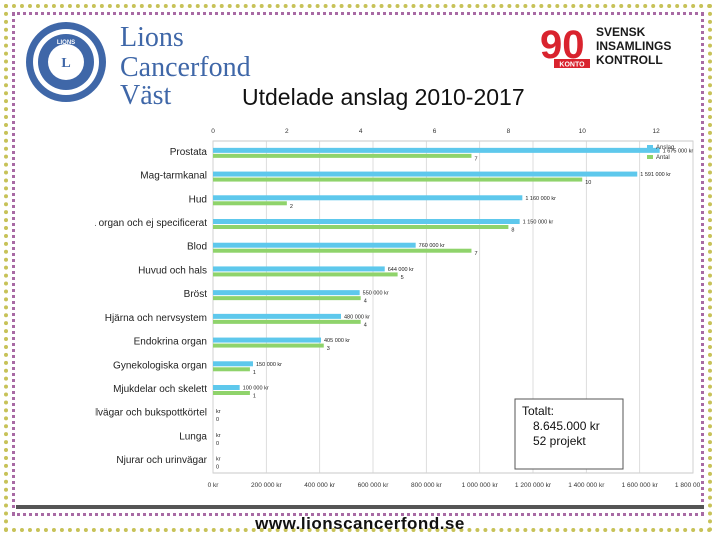 The image size is (720, 540). I want to click on x-bottom-tick-label: 1 600 000 kr, so click(640, 485).